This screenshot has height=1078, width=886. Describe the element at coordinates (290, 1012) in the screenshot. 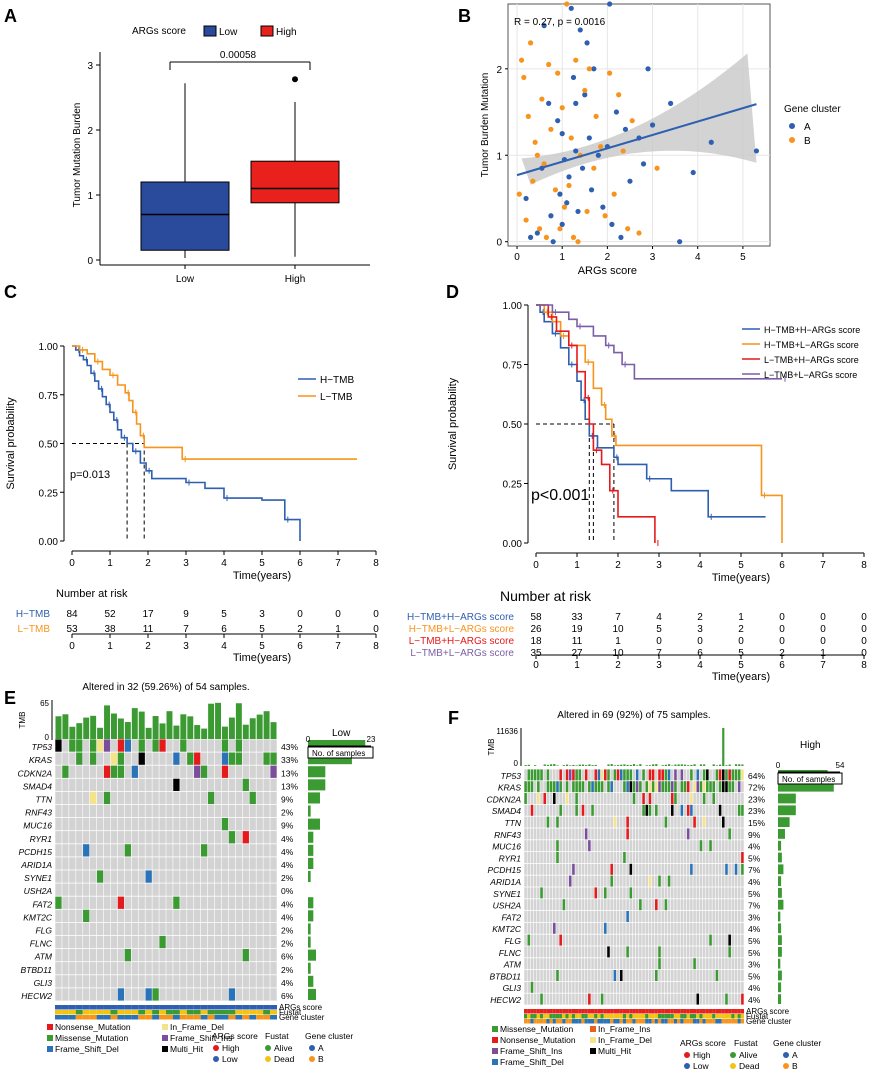

I see `anno-label-e: Fustat` at that location.